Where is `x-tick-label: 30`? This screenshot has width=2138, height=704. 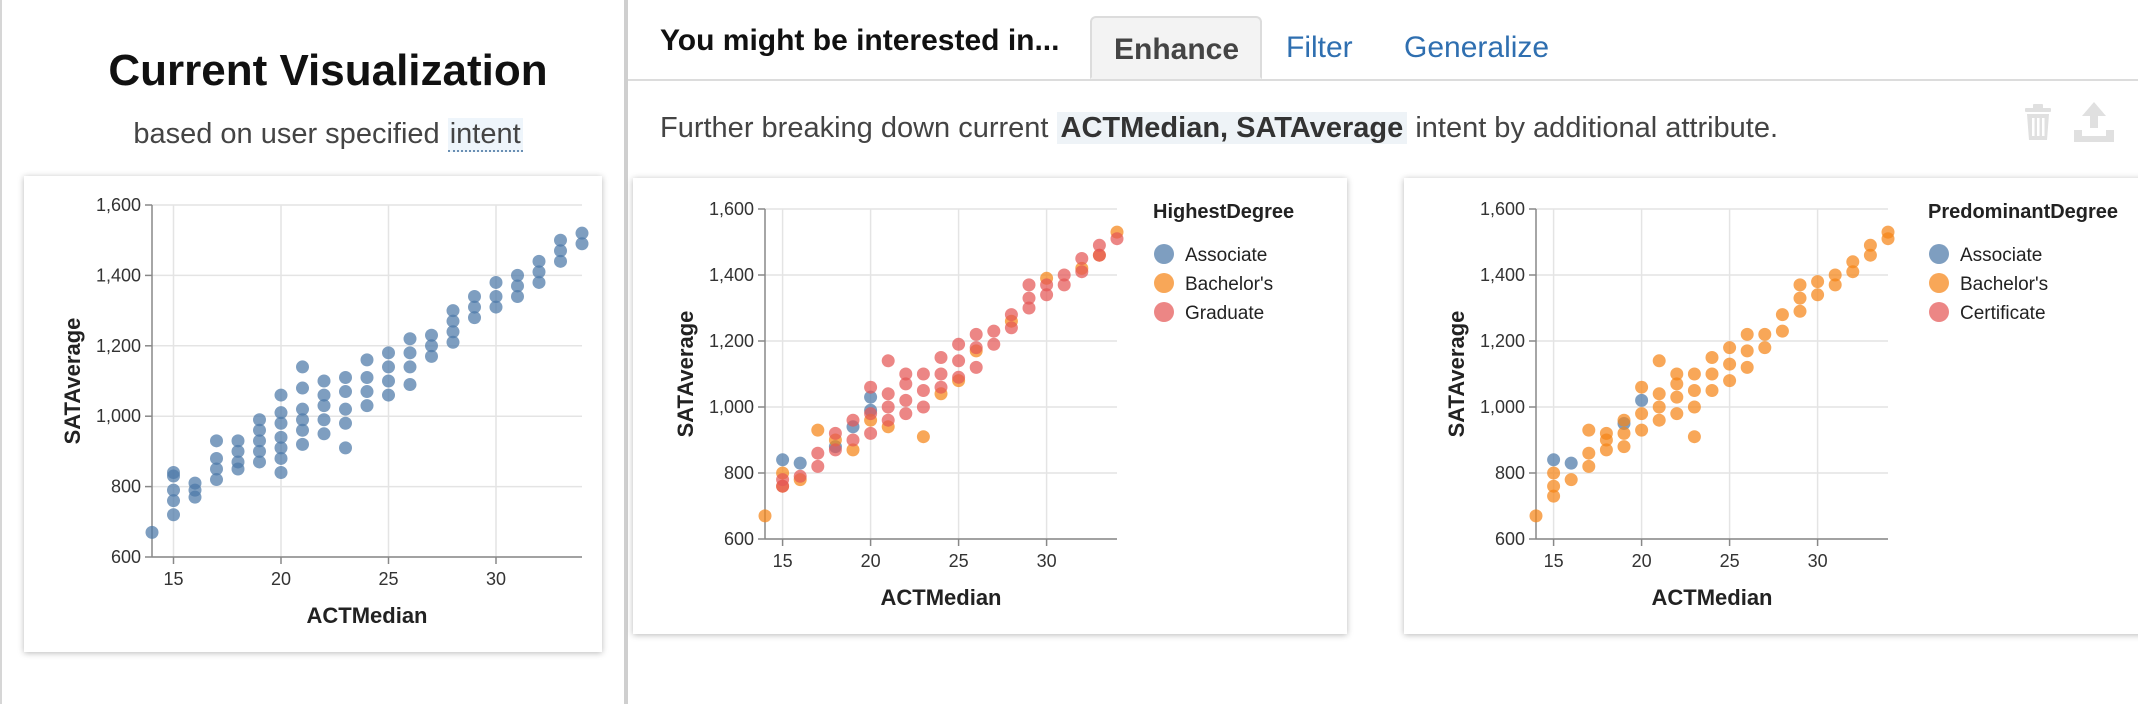
x-tick-label: 30 is located at coordinates (496, 579).